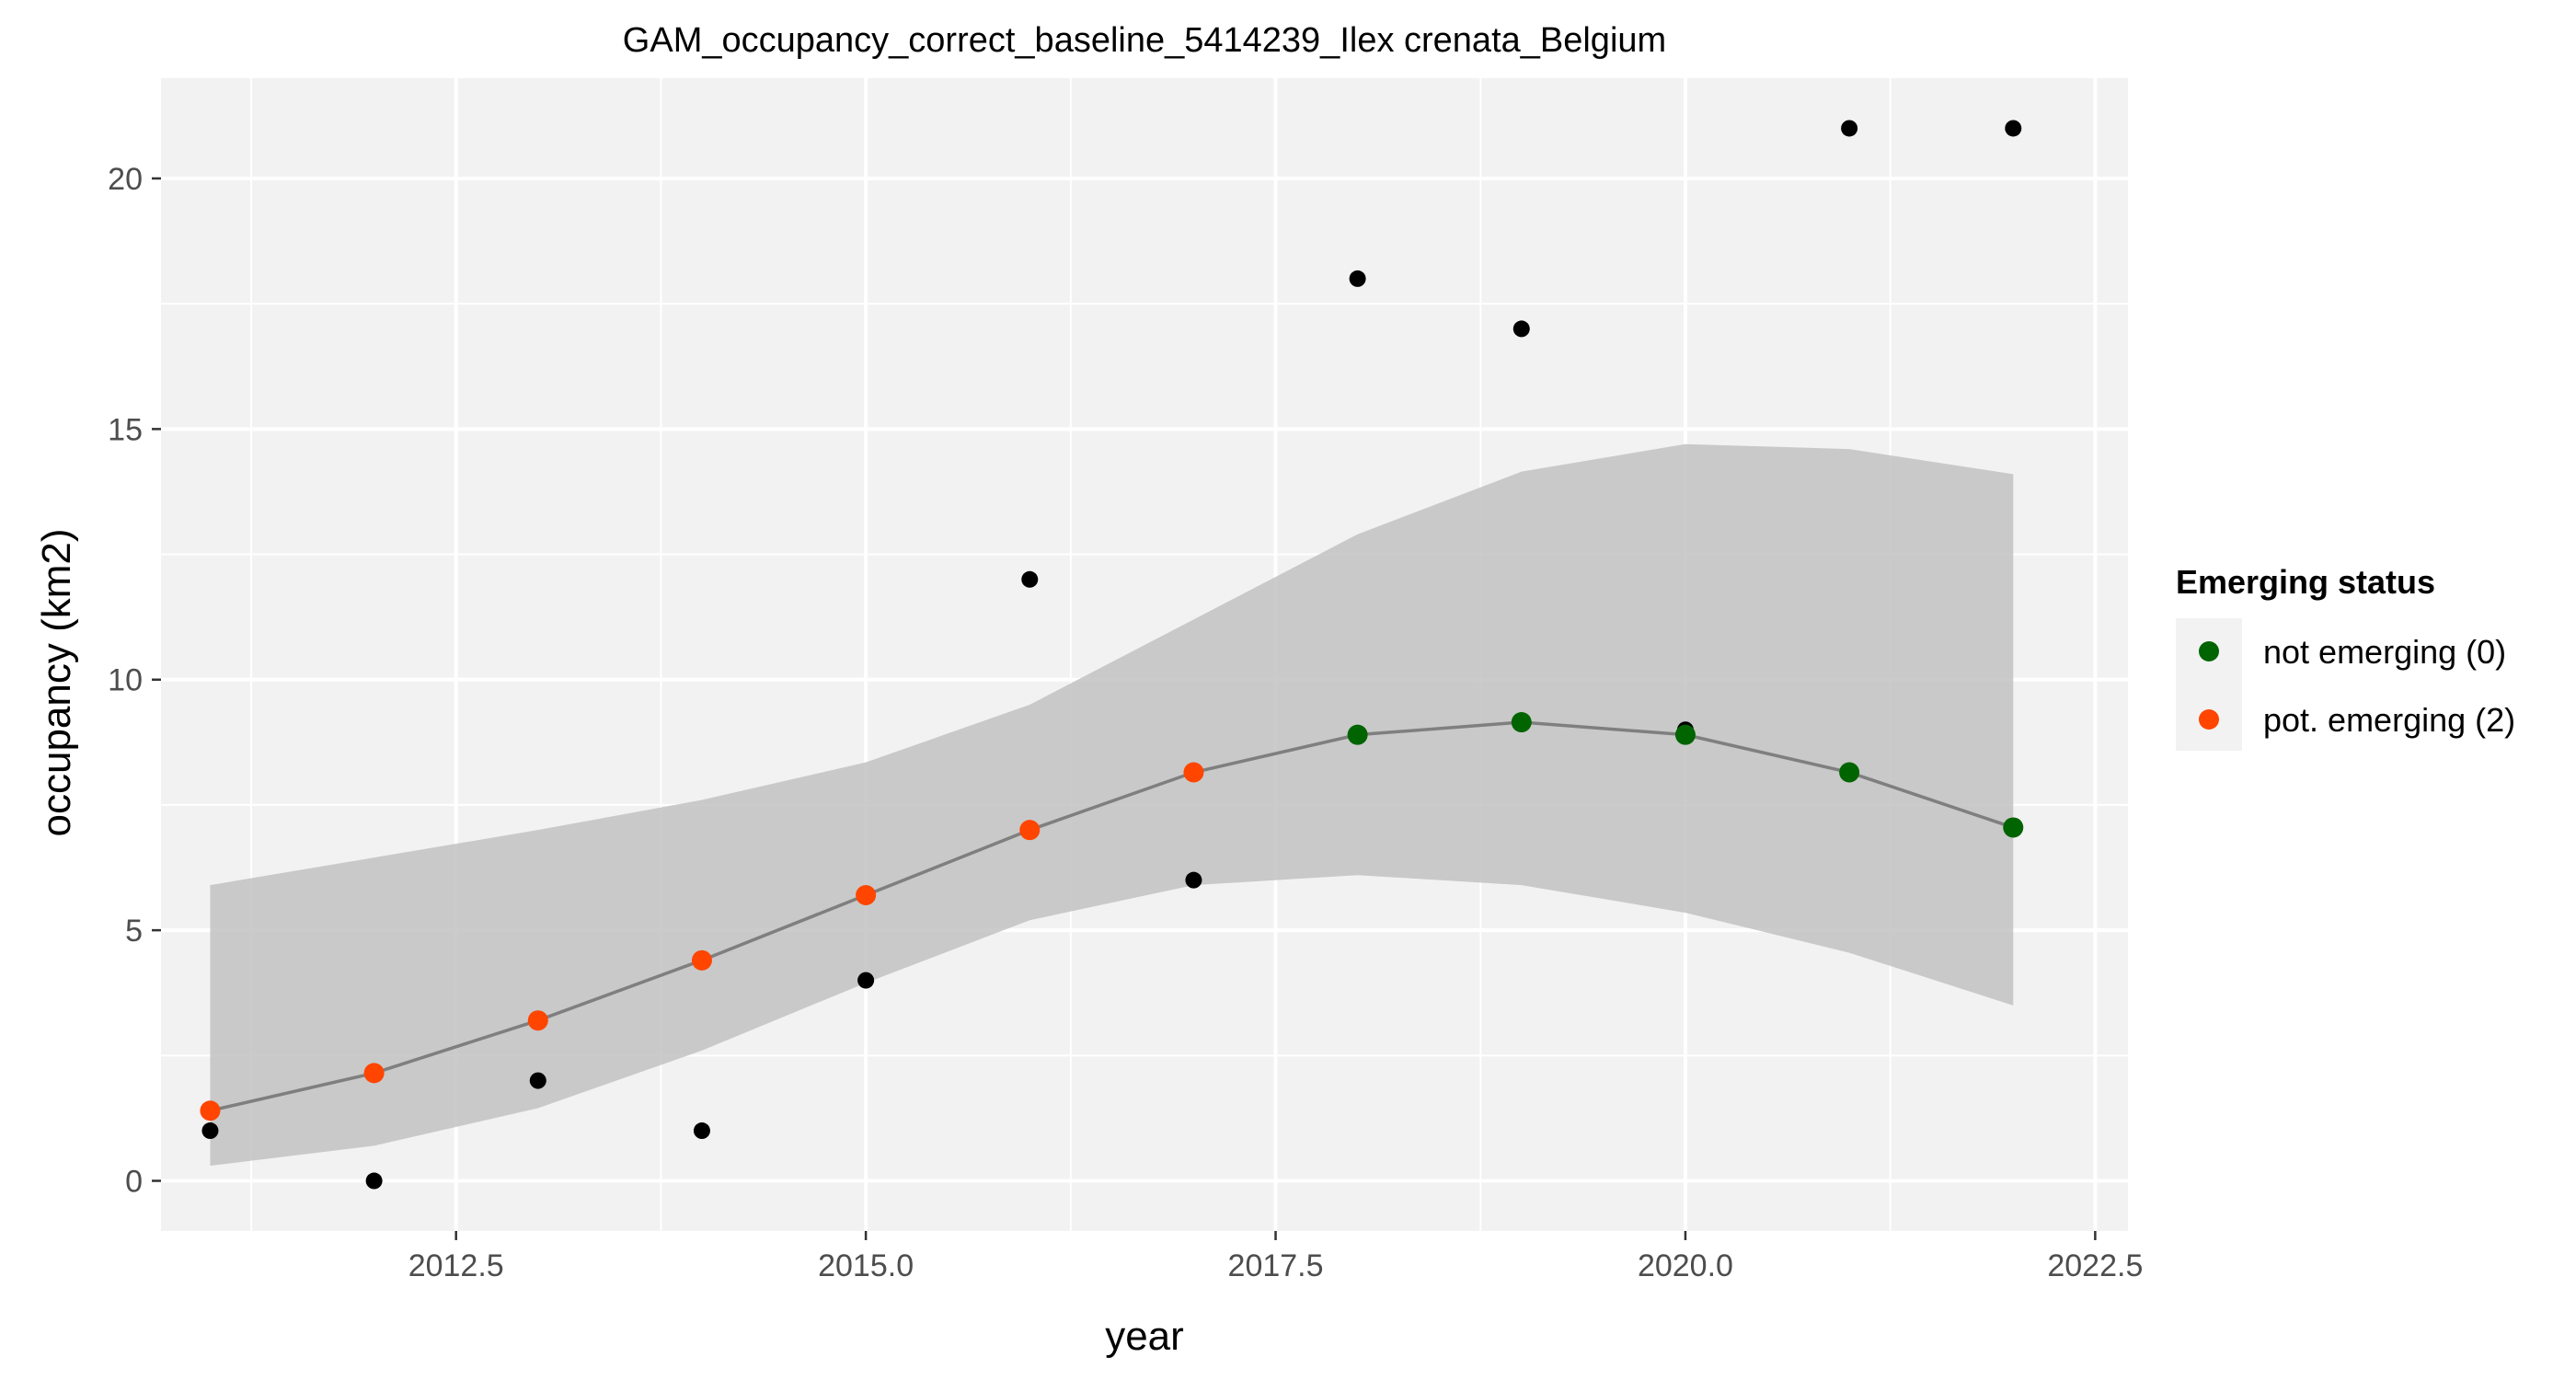 Image resolution: width=2576 pixels, height=1380 pixels. Describe the element at coordinates (1144, 1336) in the screenshot. I see `x-axis-title: year` at that location.